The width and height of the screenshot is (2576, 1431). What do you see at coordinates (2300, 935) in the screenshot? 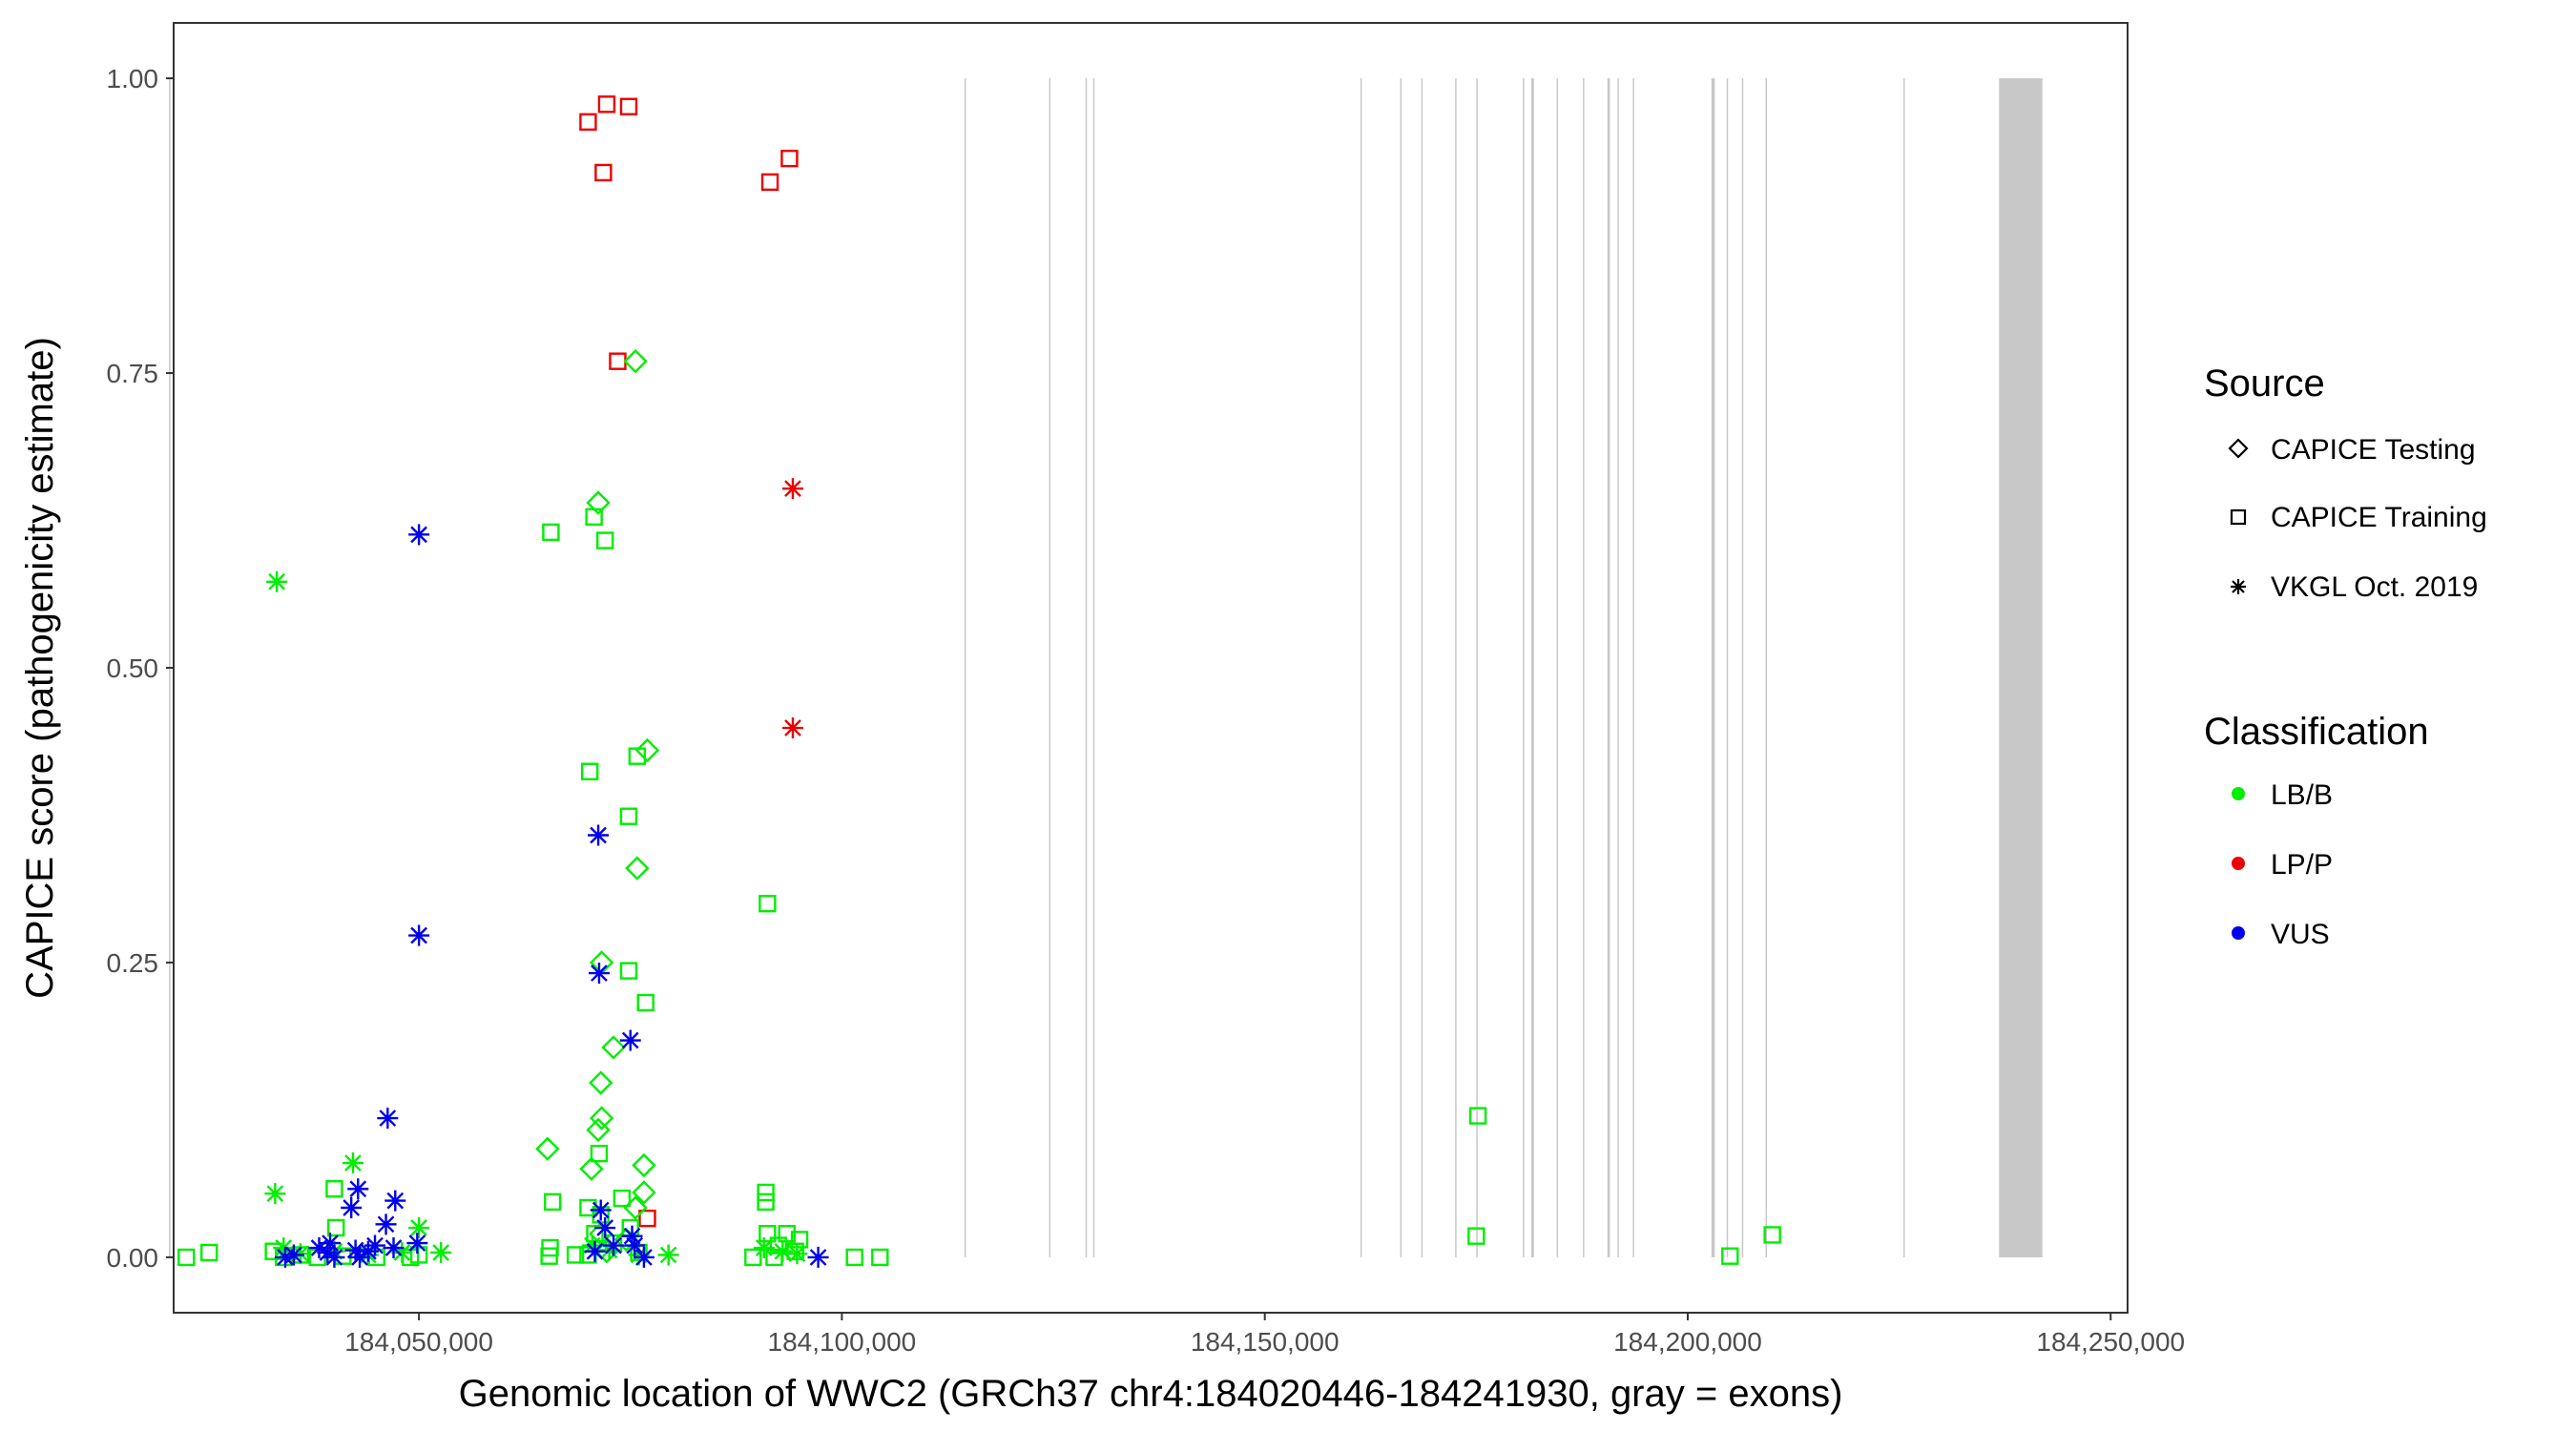
I see `legend-label-vus: VUS` at bounding box center [2300, 935].